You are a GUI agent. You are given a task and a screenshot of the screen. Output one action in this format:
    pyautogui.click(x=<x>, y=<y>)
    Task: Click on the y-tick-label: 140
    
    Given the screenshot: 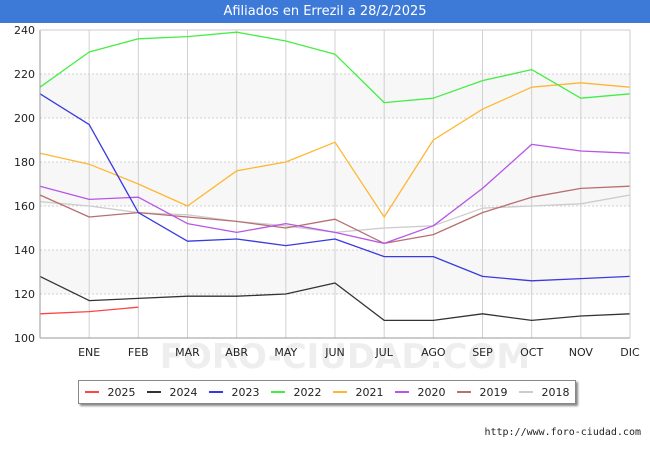 What is the action you would take?
    pyautogui.click(x=24, y=250)
    